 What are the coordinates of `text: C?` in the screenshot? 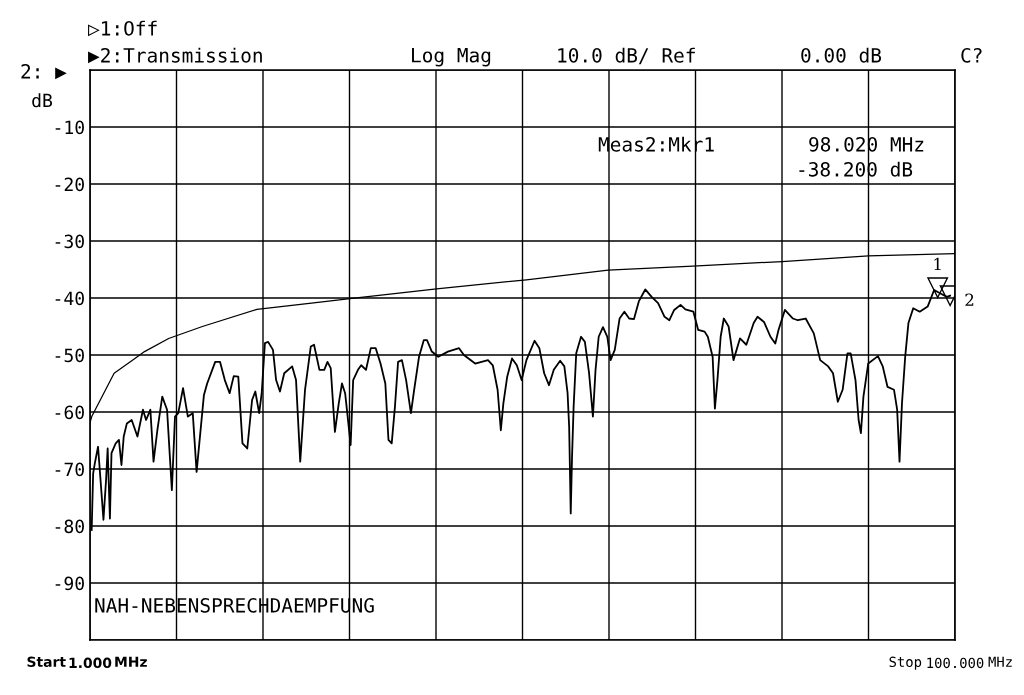 It's located at (971, 55).